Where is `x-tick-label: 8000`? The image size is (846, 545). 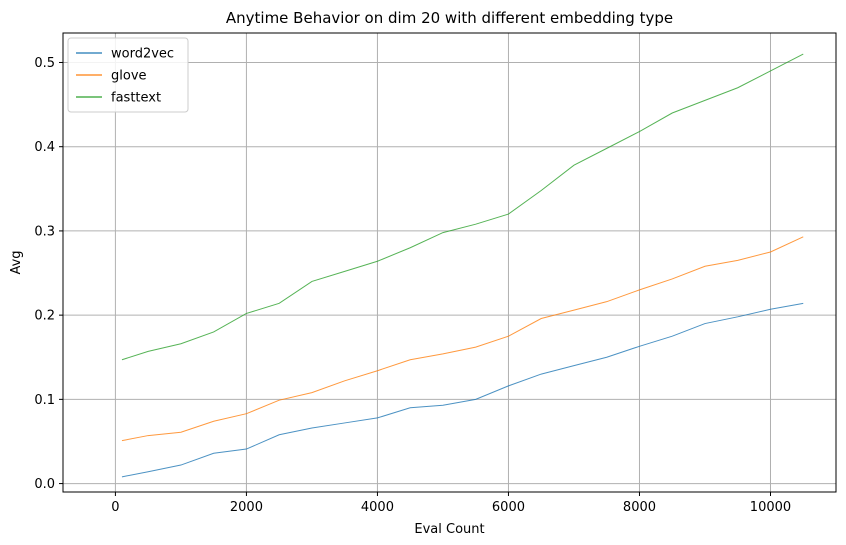 x-tick-label: 8000 is located at coordinates (639, 507).